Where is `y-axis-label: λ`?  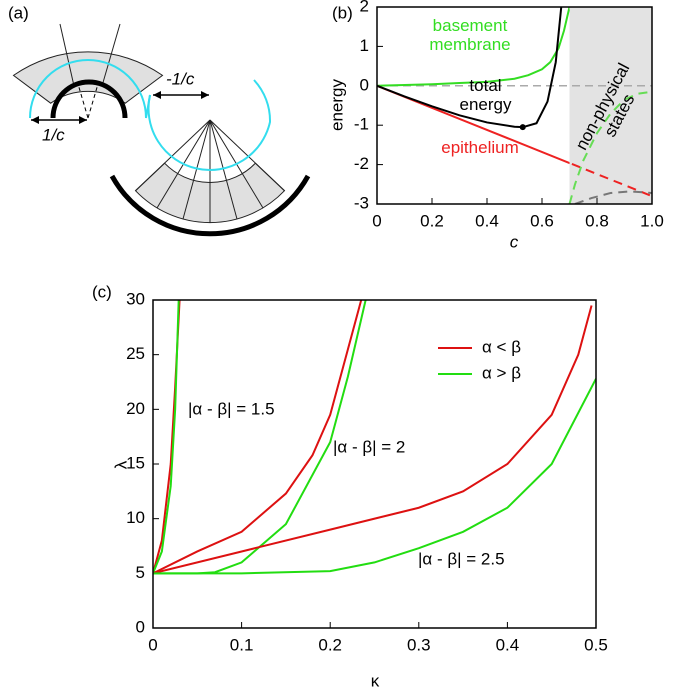
y-axis-label: λ is located at coordinates (120, 464).